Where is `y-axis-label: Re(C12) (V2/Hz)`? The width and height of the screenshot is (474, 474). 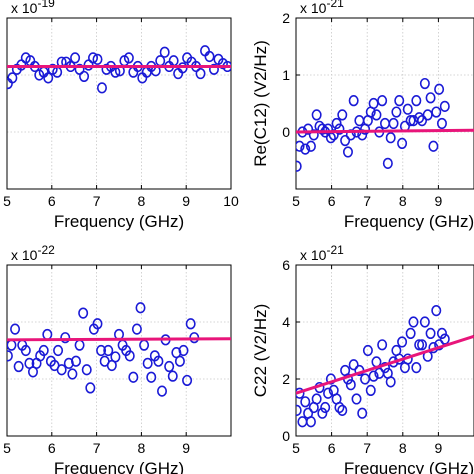 y-axis-label: Re(C12) (V2/Hz) is located at coordinates (260, 103).